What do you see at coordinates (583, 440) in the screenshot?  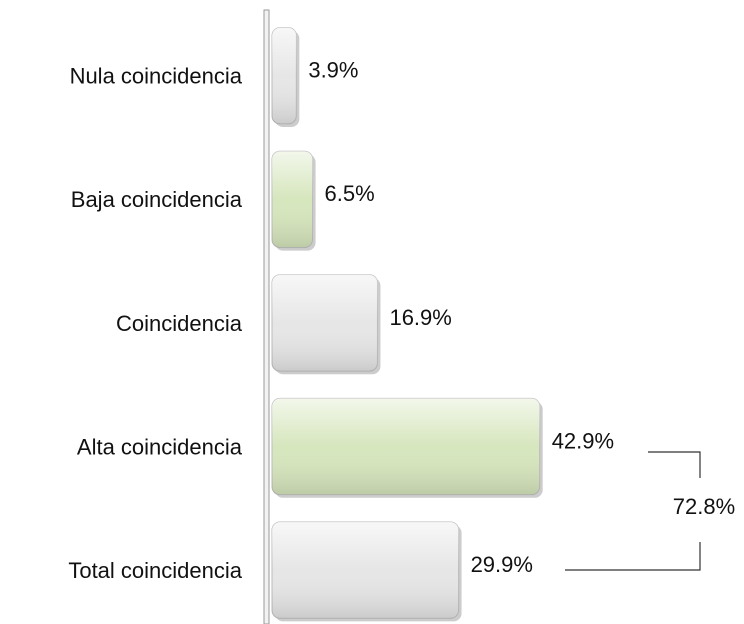 I see `value-label: 42.9%` at bounding box center [583, 440].